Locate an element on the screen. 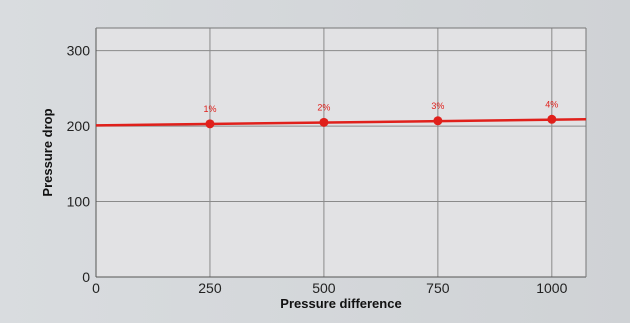 Image resolution: width=630 pixels, height=323 pixels. x-tick-label: 1000 is located at coordinates (551, 288).